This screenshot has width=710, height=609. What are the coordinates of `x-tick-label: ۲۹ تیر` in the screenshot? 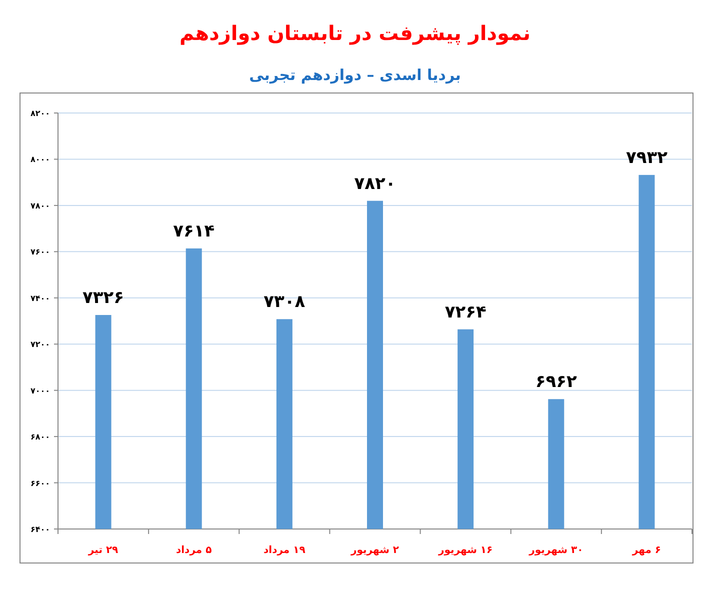 It's located at (102, 550).